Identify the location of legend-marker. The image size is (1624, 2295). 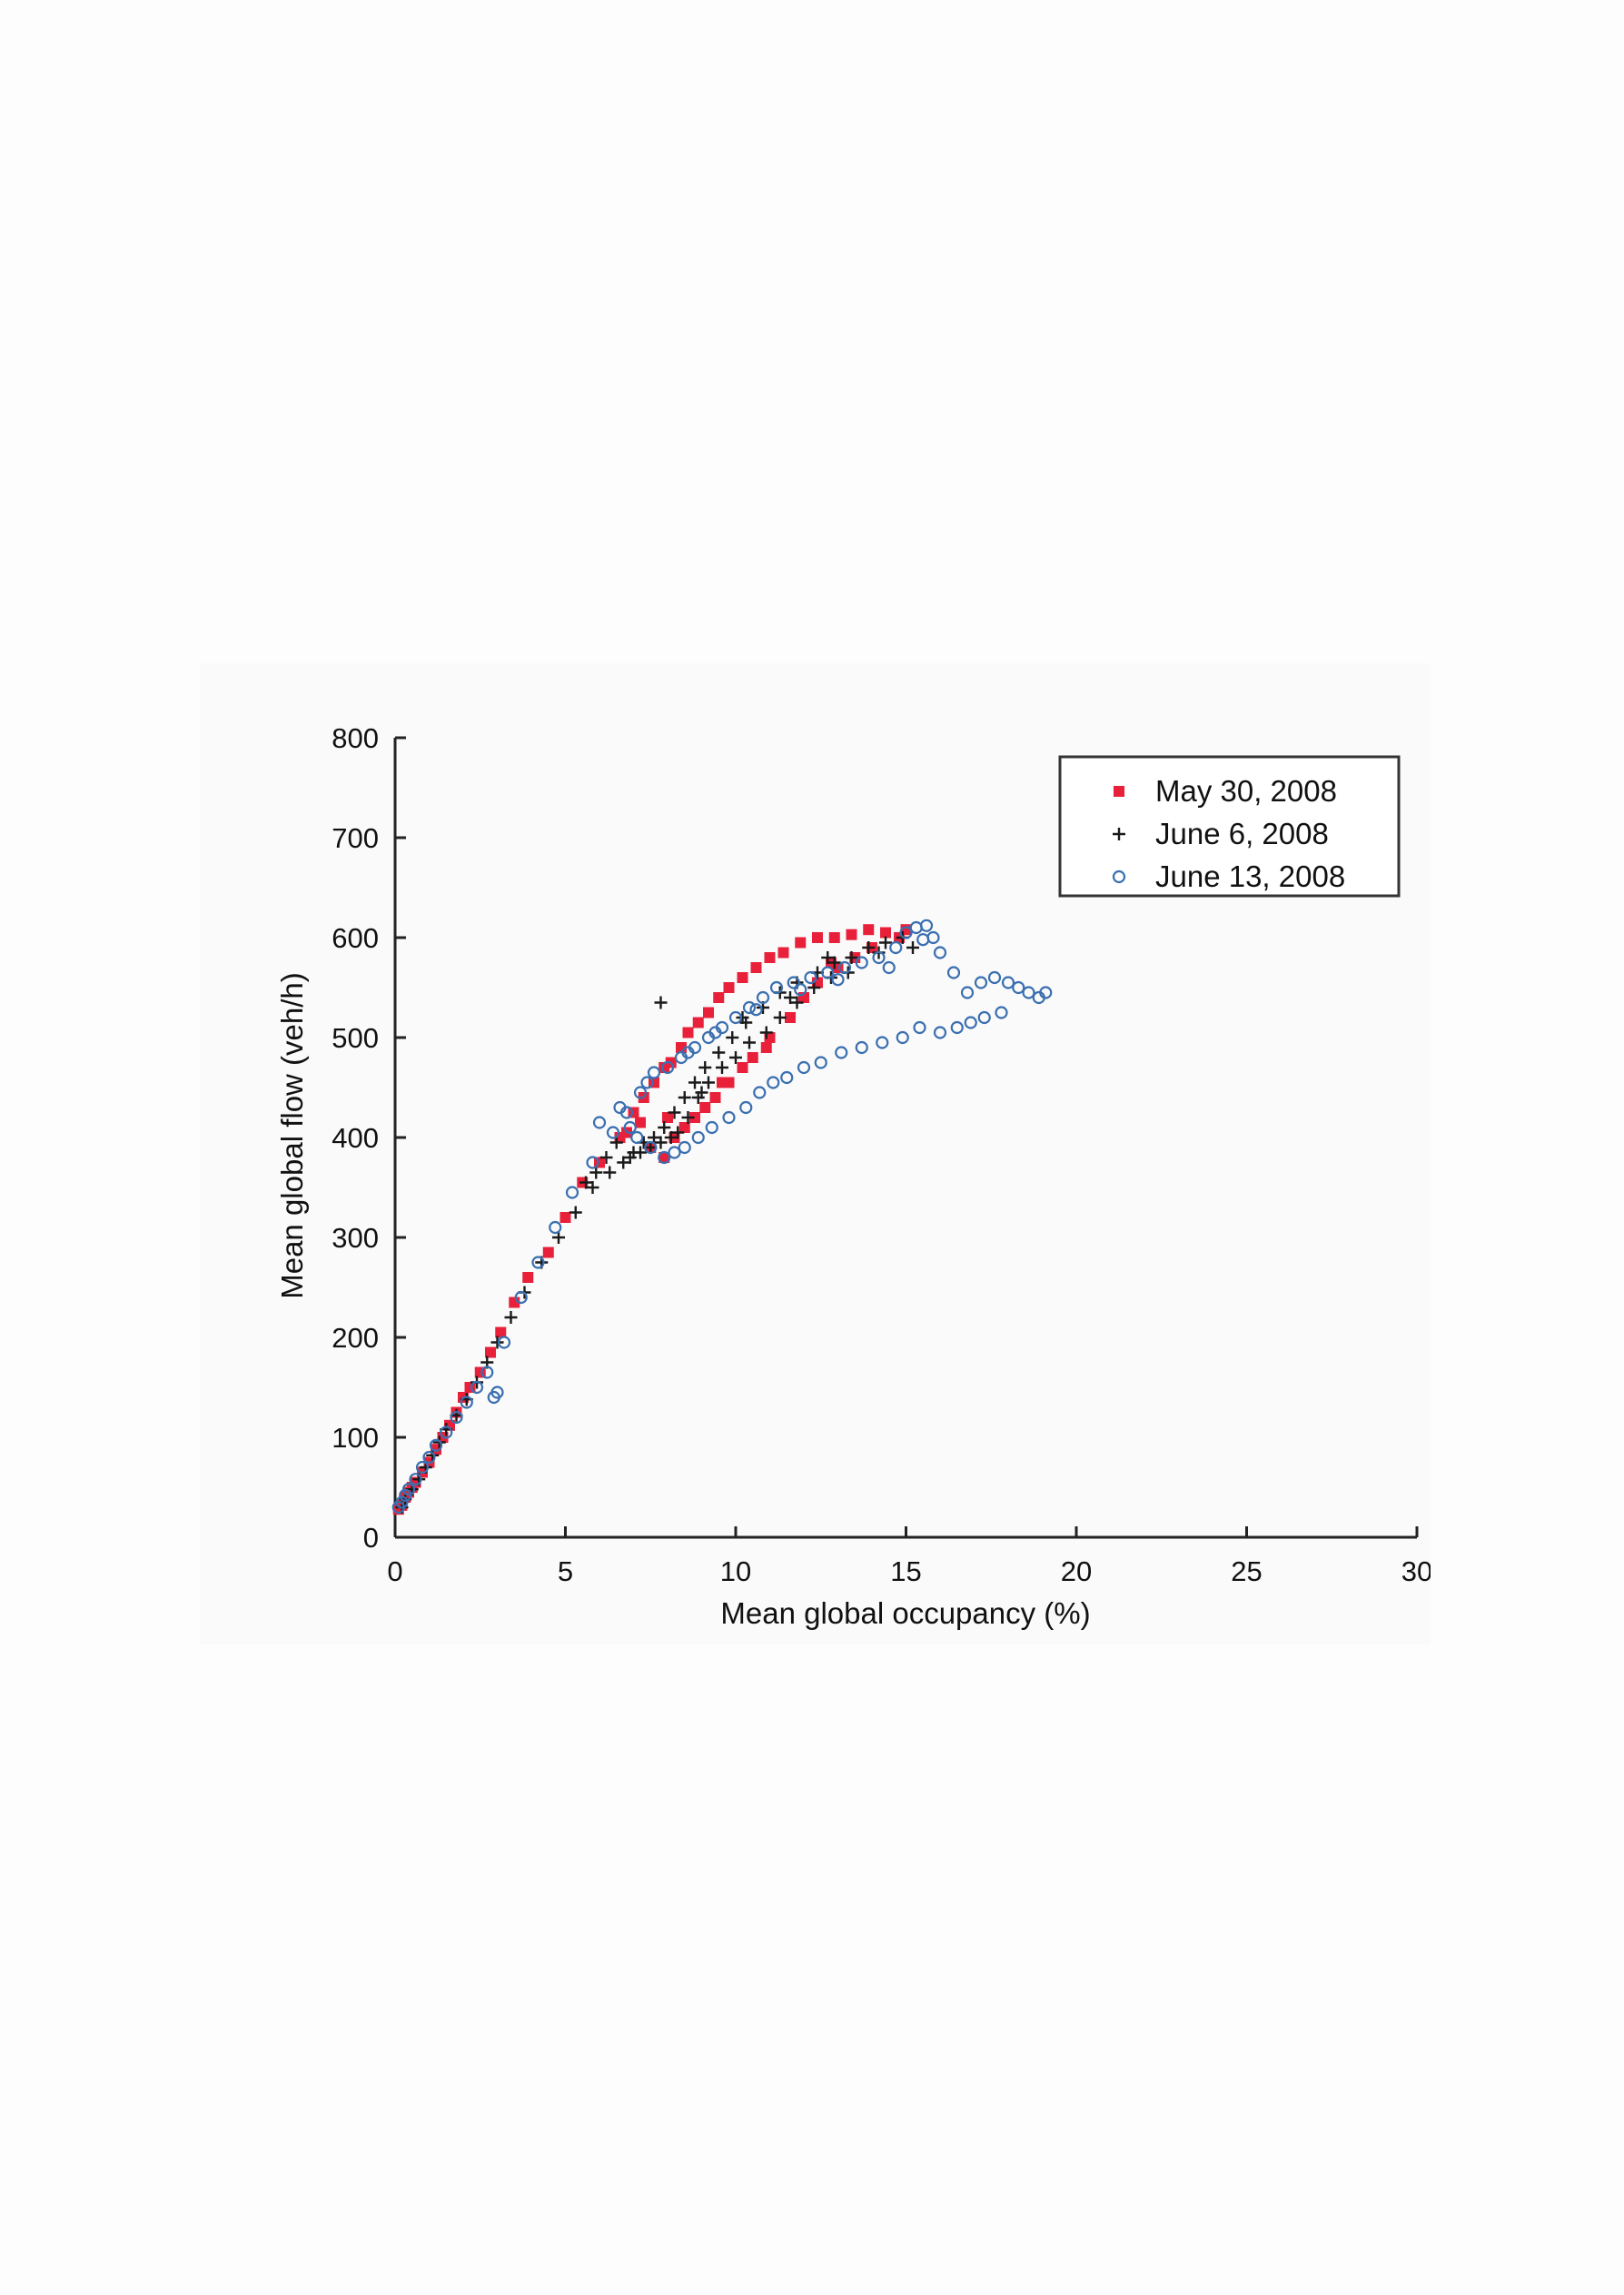
(1119, 834).